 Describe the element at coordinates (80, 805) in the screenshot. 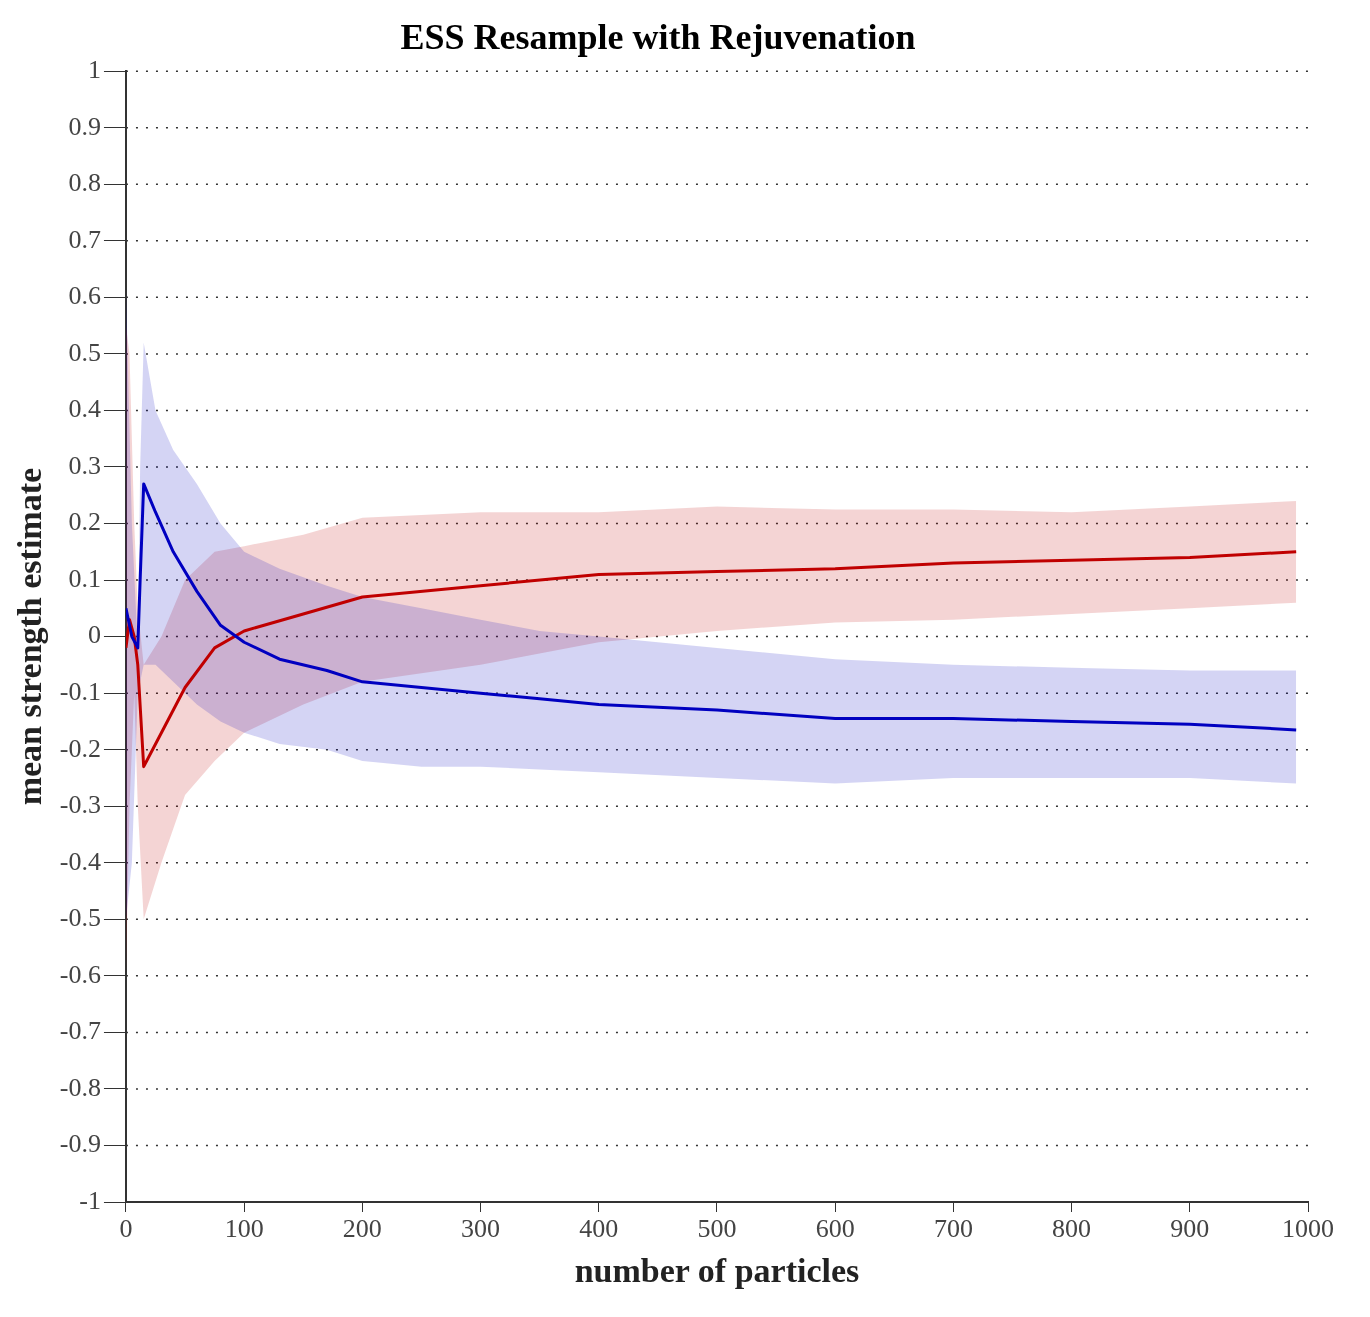

I see `y-tick-label: -0.3` at that location.